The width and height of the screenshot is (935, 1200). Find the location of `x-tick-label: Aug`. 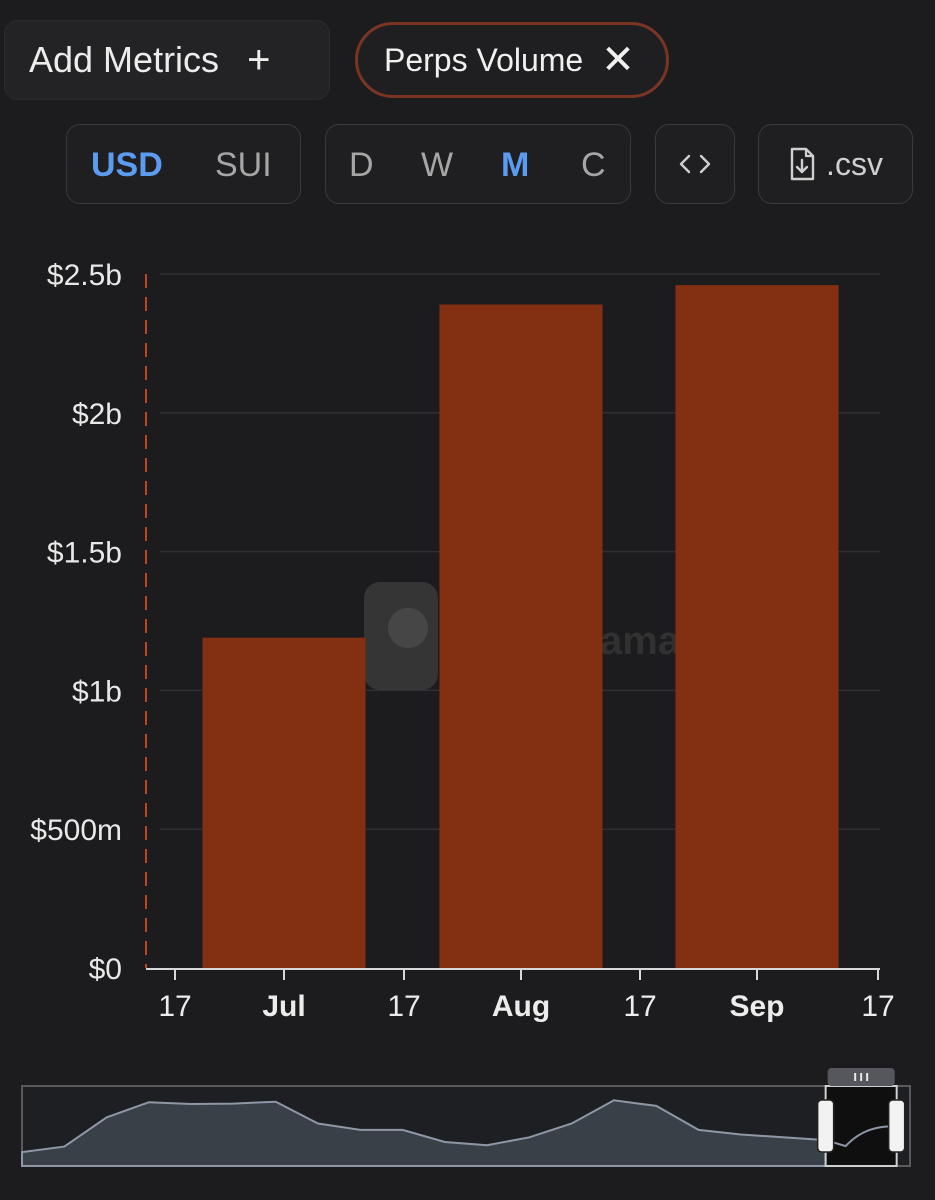

x-tick-label: Aug is located at coordinates (521, 1006).